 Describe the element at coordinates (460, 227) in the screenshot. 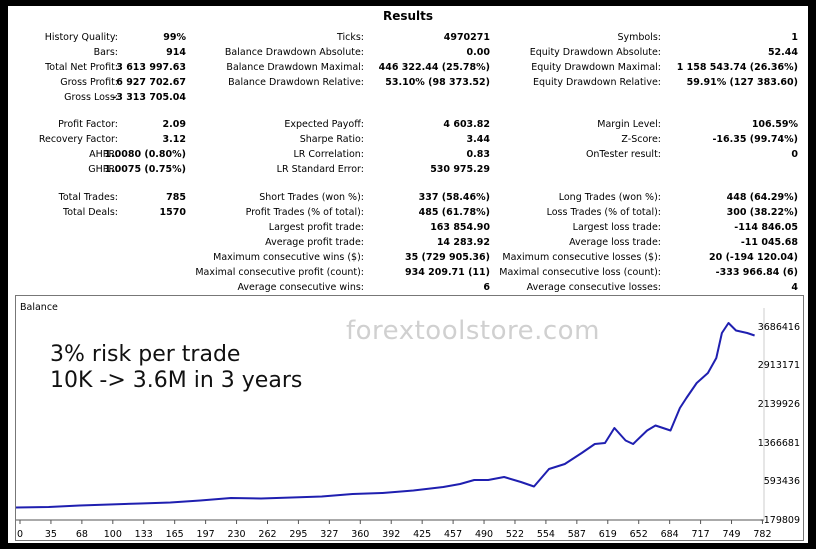

I see `col2-value-10: 163 854.90` at that location.